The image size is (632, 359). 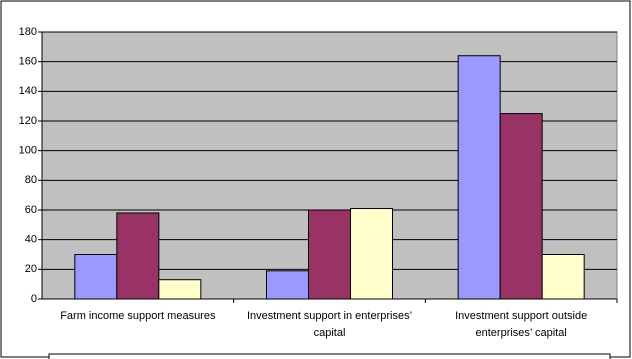 What do you see at coordinates (28, 32) in the screenshot?
I see `y-tick-label: 180` at bounding box center [28, 32].